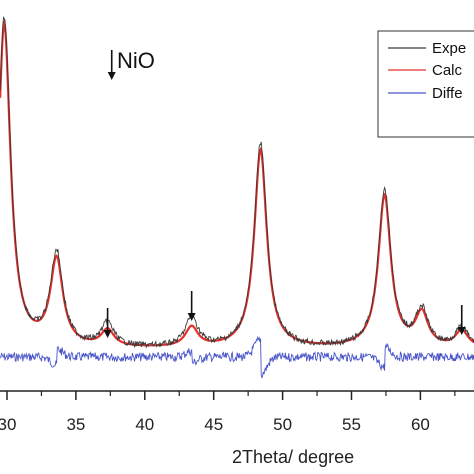 Image resolution: width=474 pixels, height=474 pixels. I want to click on x-tick-label-35: 35, so click(75, 424).